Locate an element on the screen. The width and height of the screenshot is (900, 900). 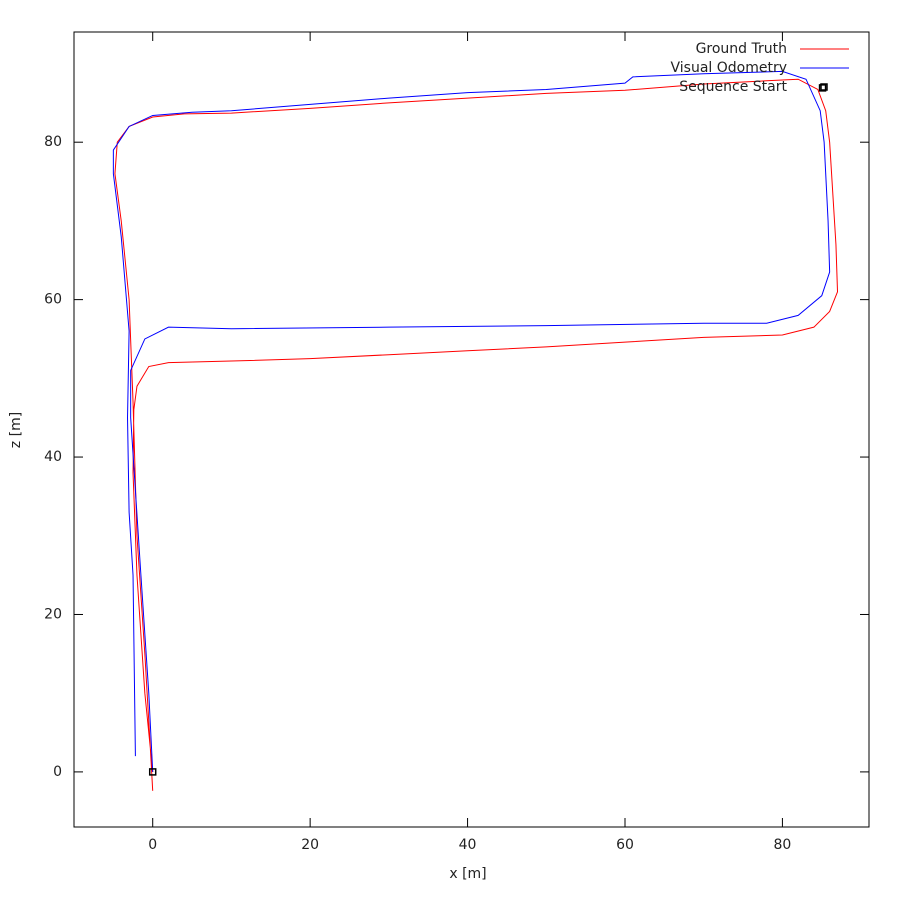
y-axis-label: z [m] is located at coordinates (16, 430).